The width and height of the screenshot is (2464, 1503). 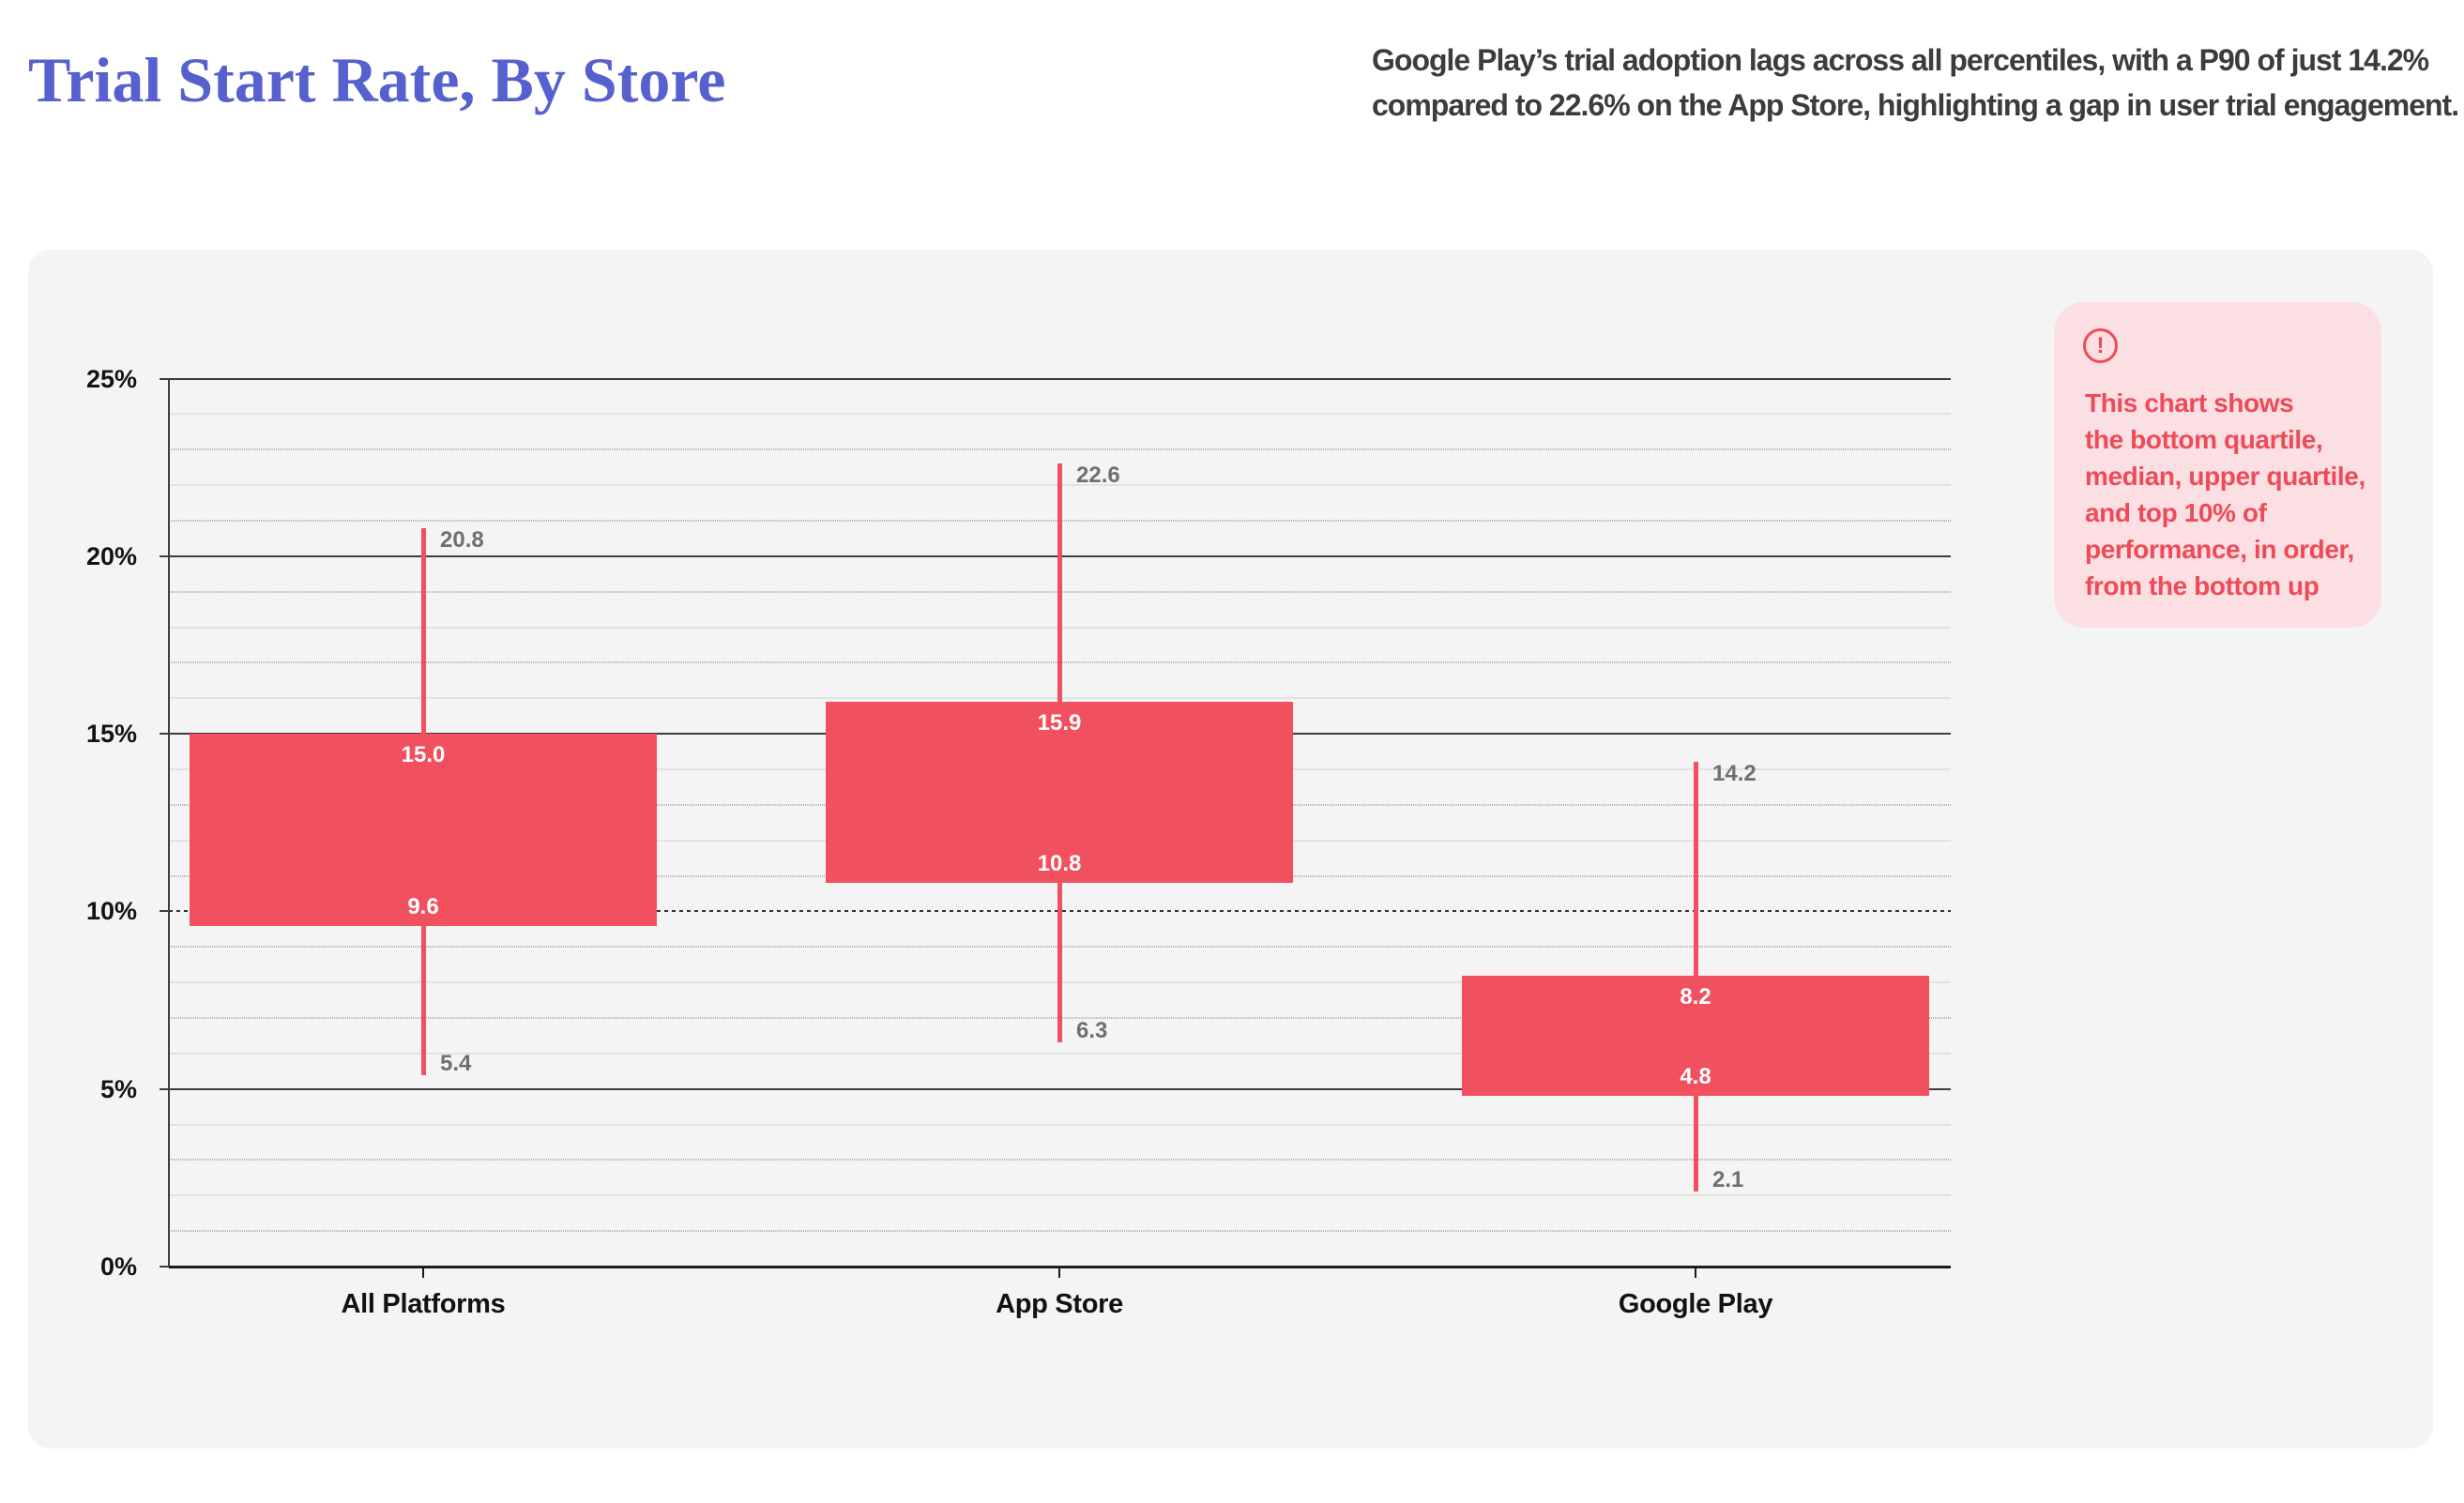 I want to click on x-axis-label: Google Play, so click(x=1695, y=1304).